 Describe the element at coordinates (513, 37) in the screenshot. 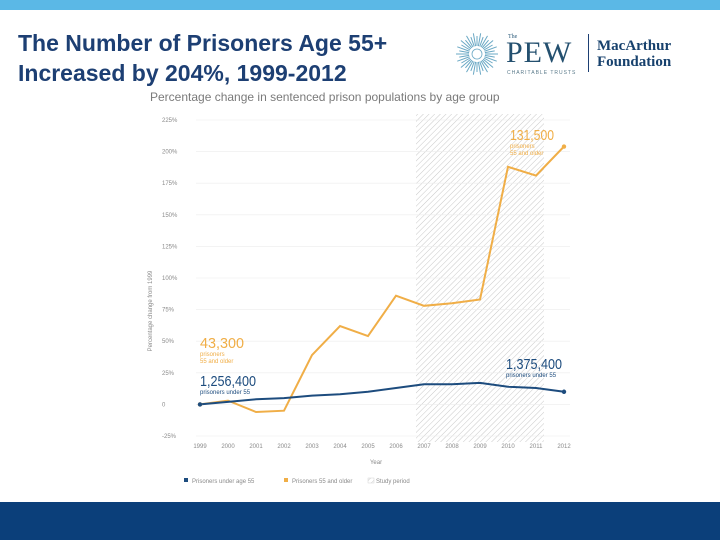

I see `pew-the-label: The` at that location.